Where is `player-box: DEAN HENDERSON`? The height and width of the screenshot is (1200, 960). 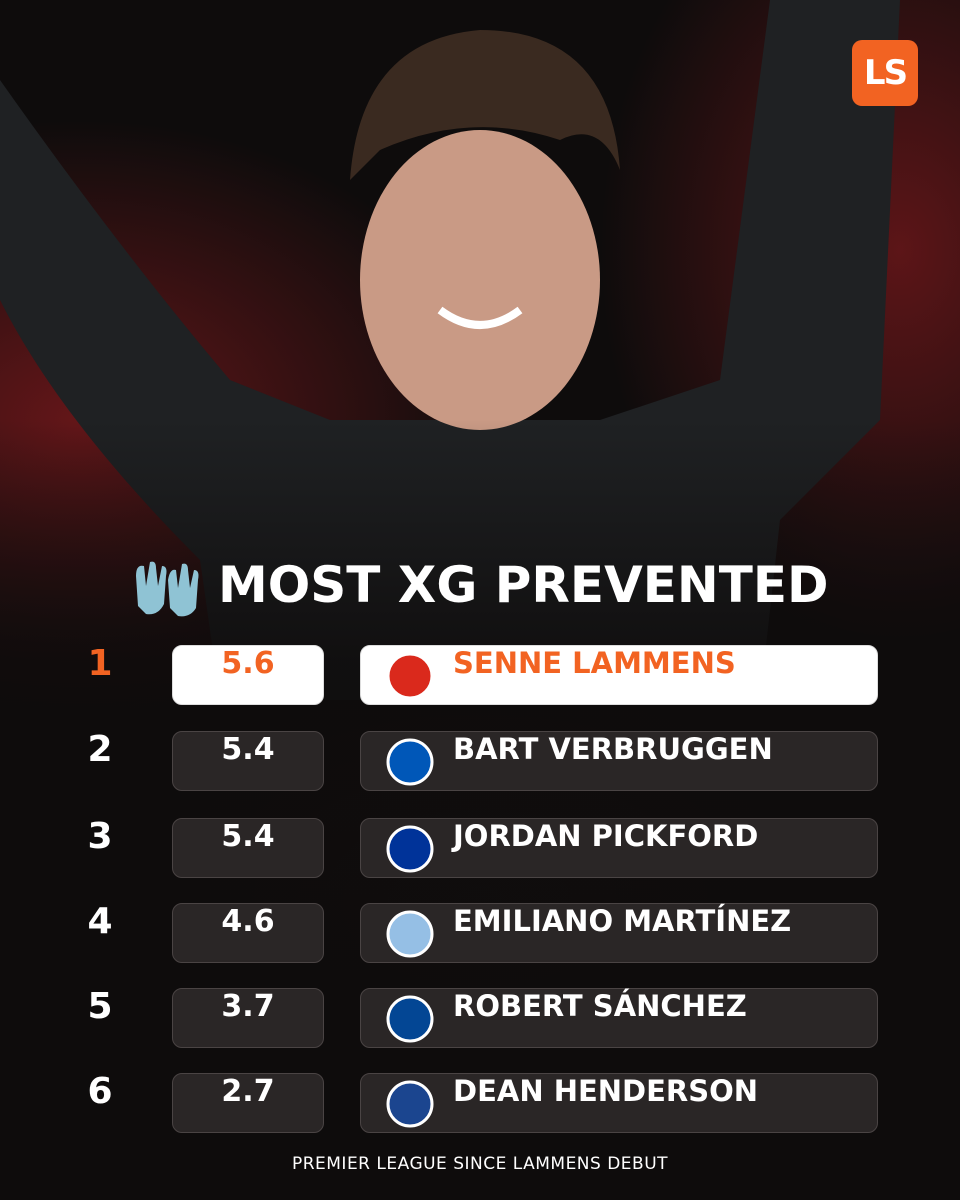 player-box: DEAN HENDERSON is located at coordinates (619, 1103).